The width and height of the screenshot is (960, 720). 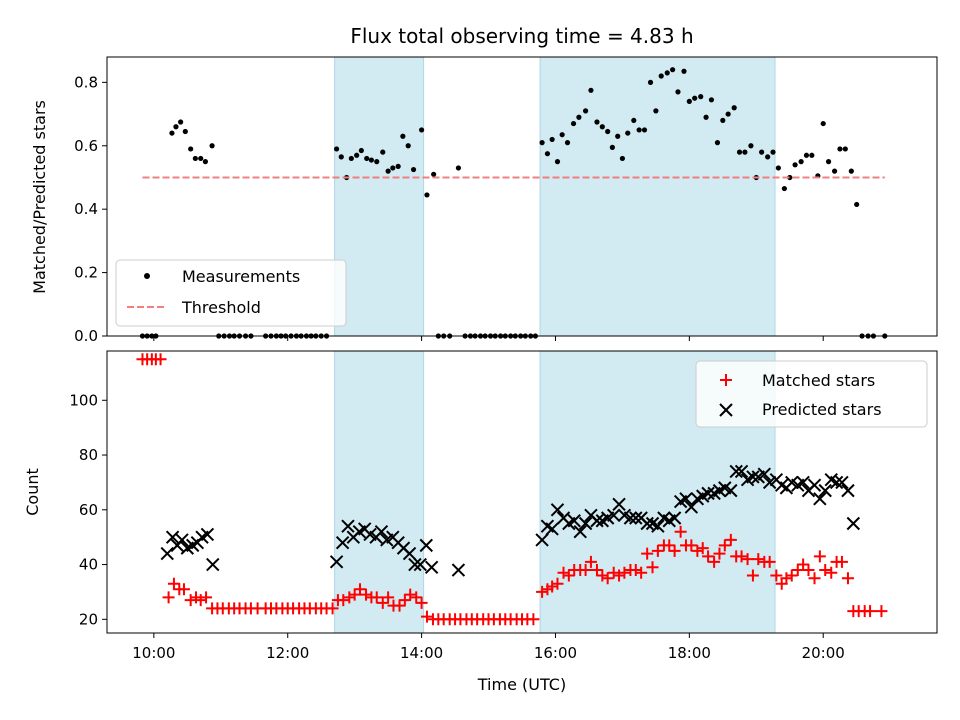 I want to click on bottom-y-tick-label-0: 20, so click(x=88, y=619).